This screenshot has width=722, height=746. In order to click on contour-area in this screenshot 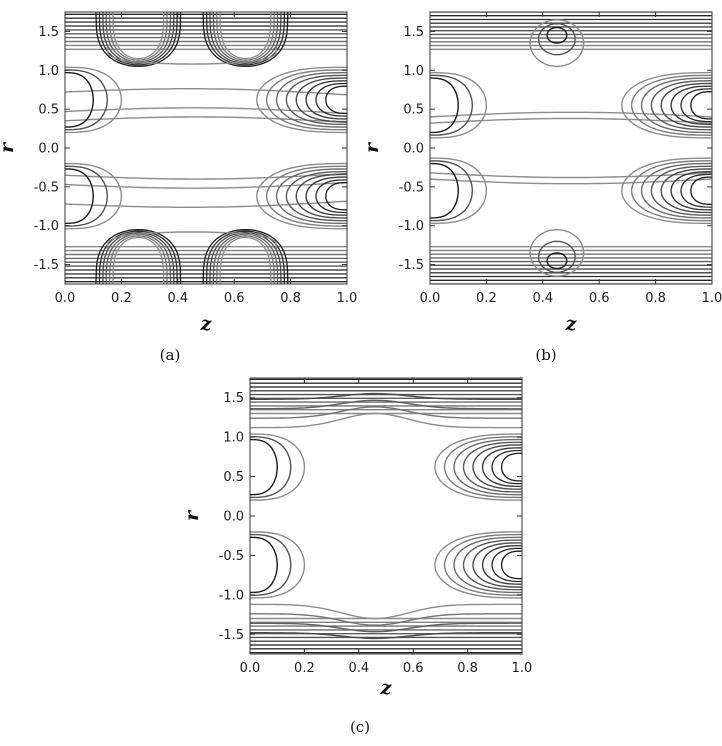, I will do `click(386, 516)`.